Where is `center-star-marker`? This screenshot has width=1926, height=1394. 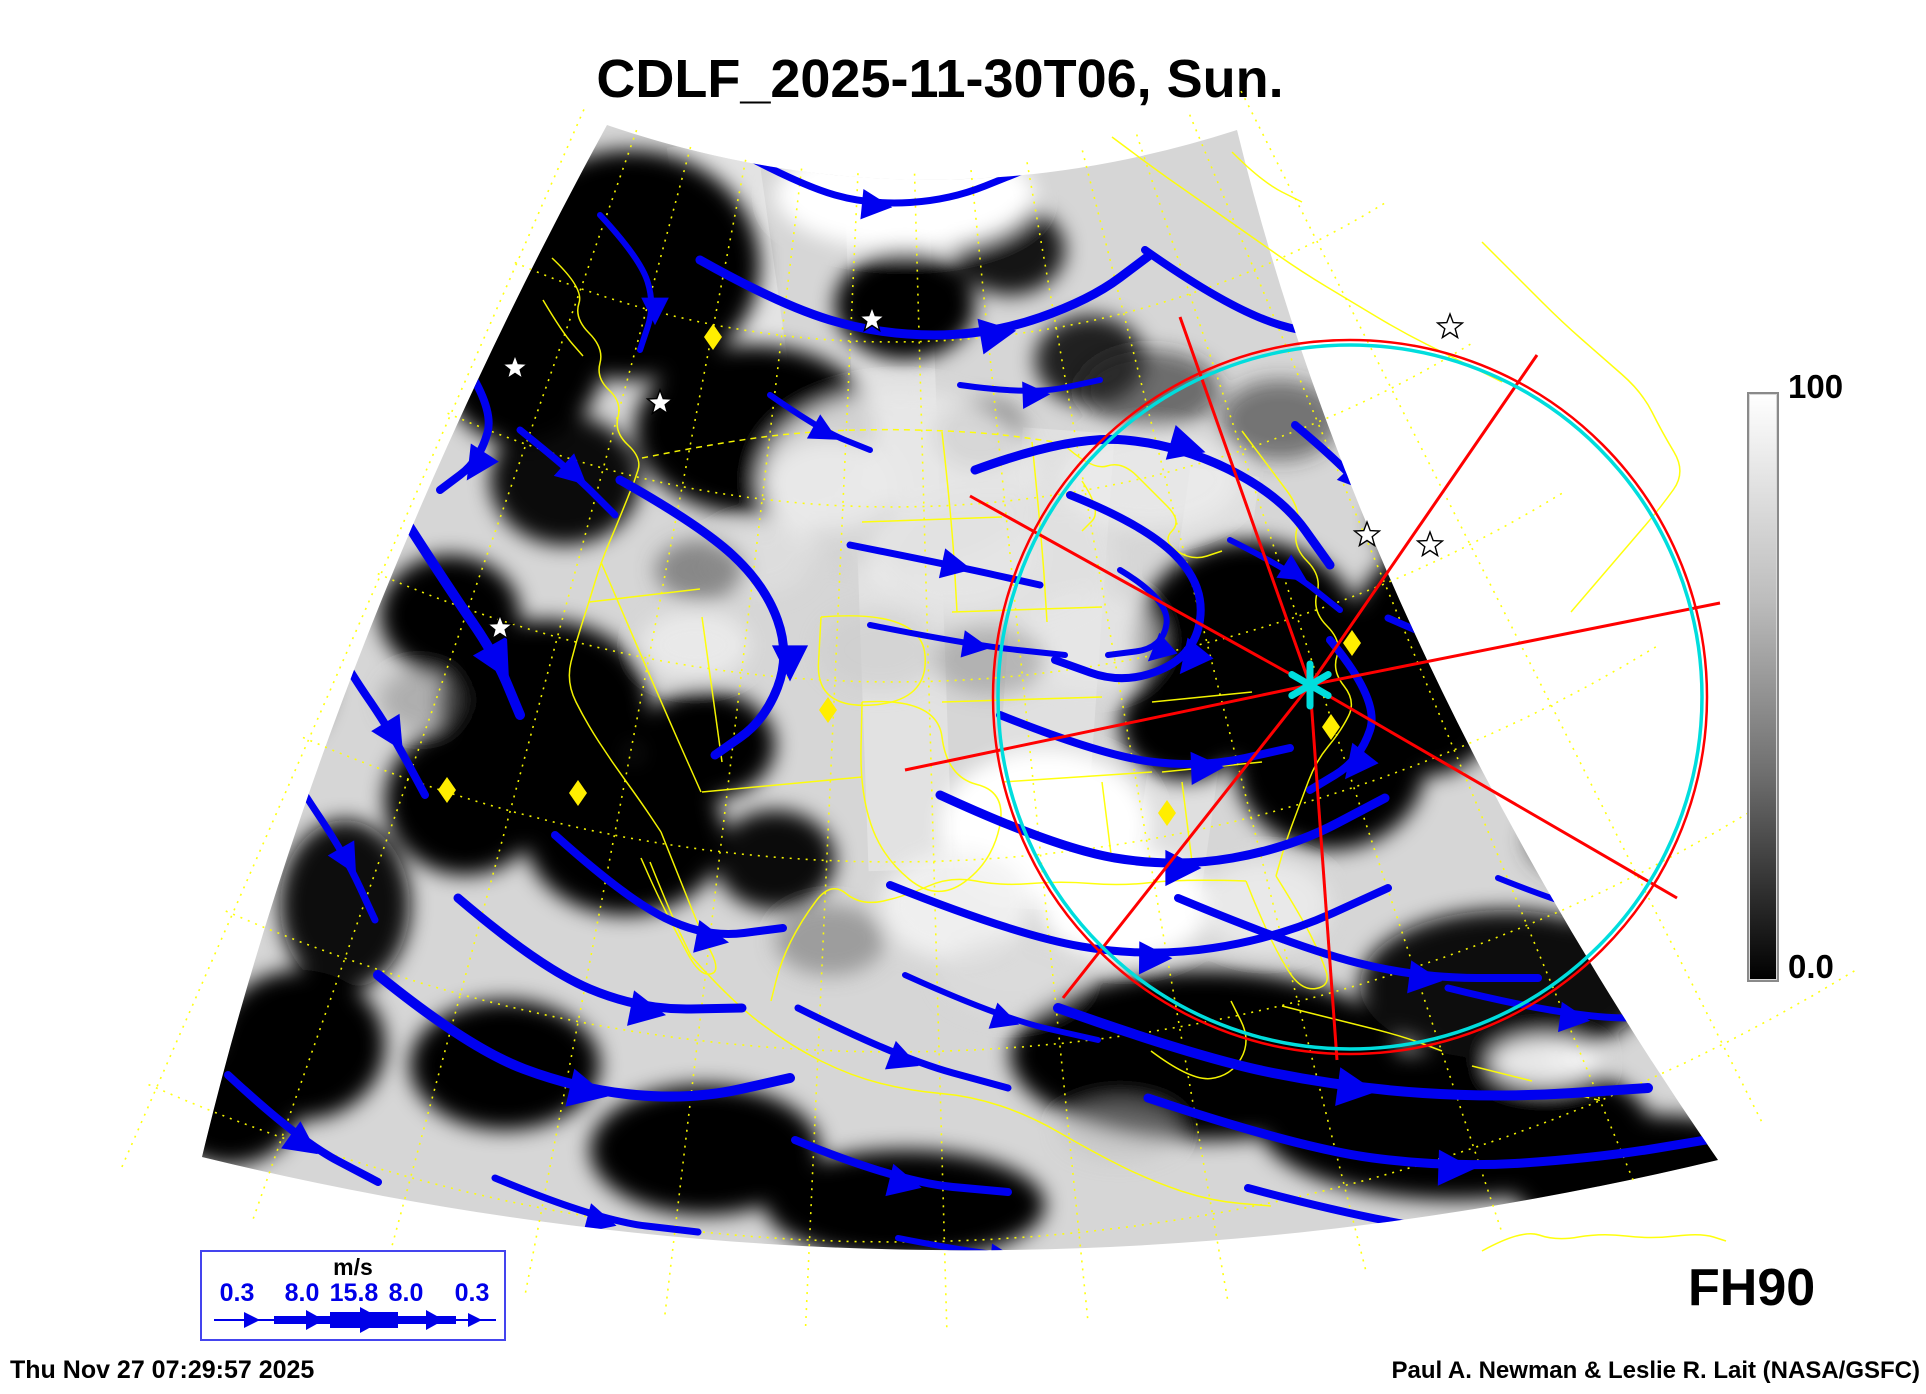 center-star-marker is located at coordinates (1310, 685).